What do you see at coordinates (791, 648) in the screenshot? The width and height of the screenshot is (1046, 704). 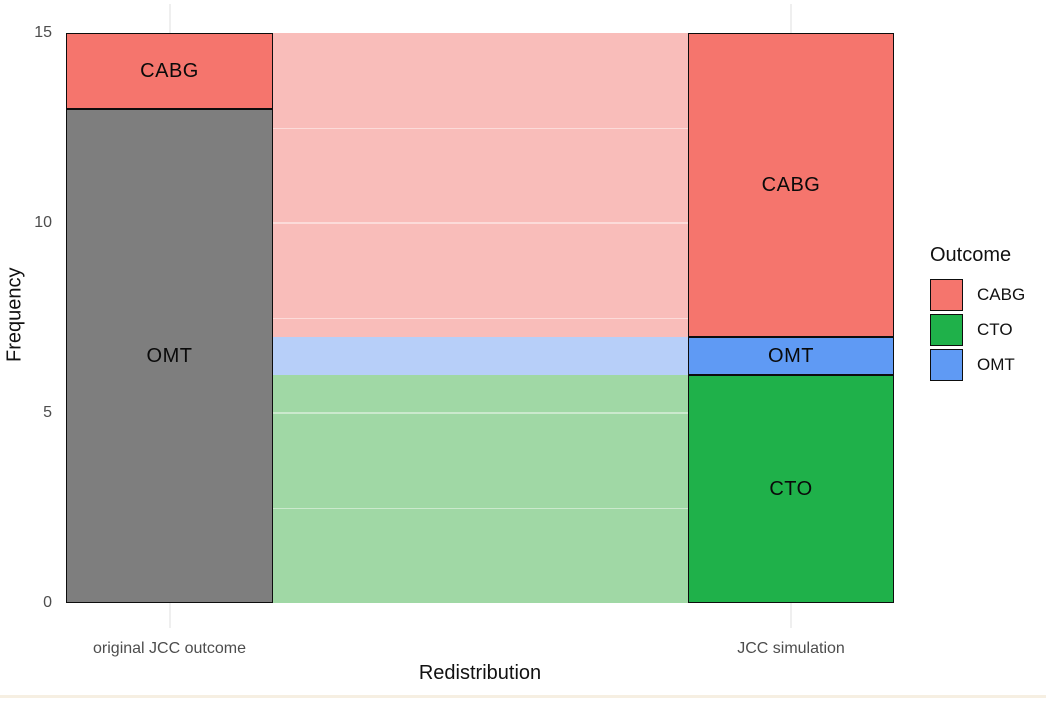 I see `x-tick-label: JCC simulation` at bounding box center [791, 648].